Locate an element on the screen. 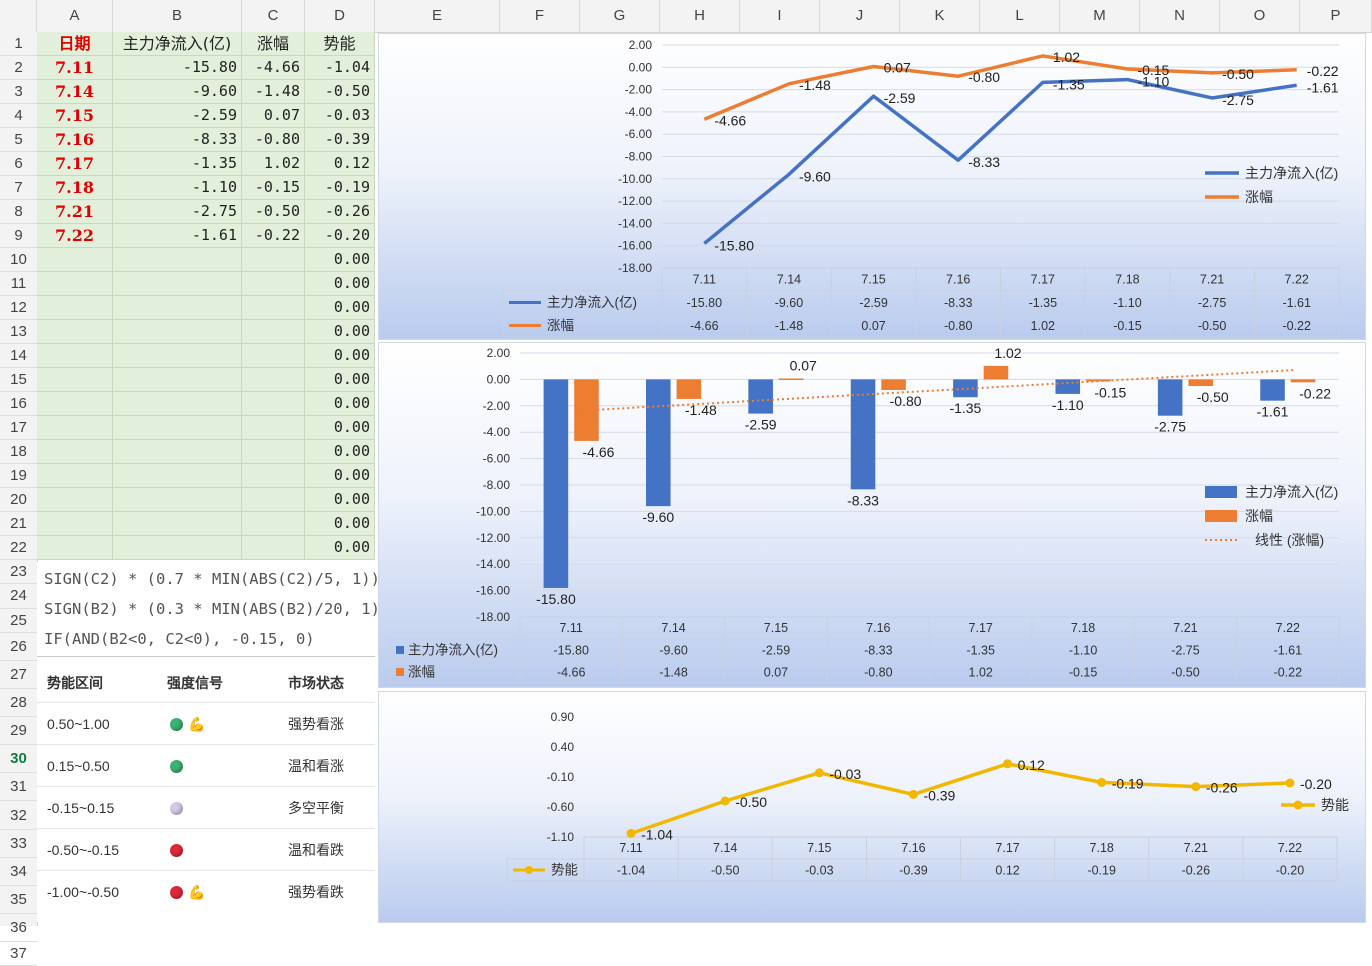 Image resolution: width=1372 pixels, height=966 pixels. row-header-24: 24 is located at coordinates (18, 596).